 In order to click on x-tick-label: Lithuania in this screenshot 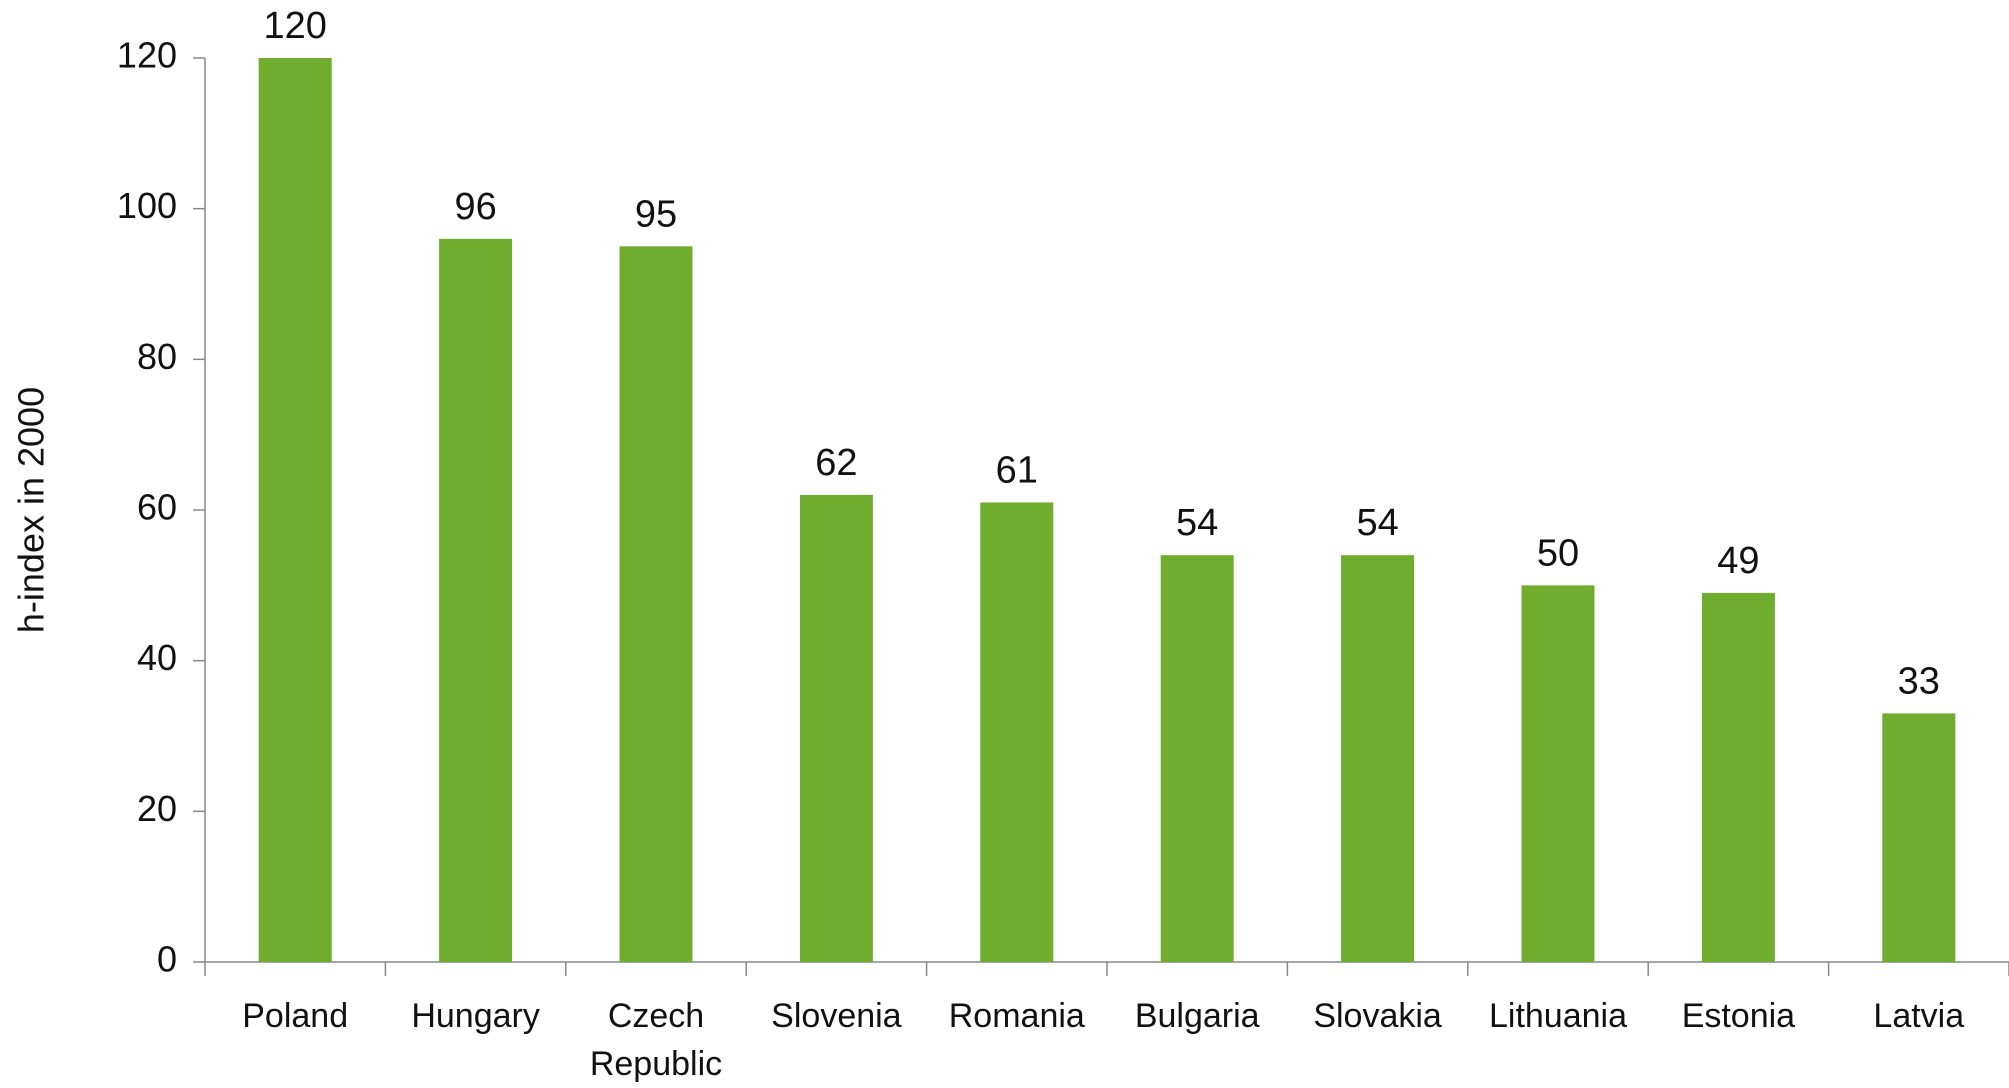, I will do `click(1557, 1016)`.